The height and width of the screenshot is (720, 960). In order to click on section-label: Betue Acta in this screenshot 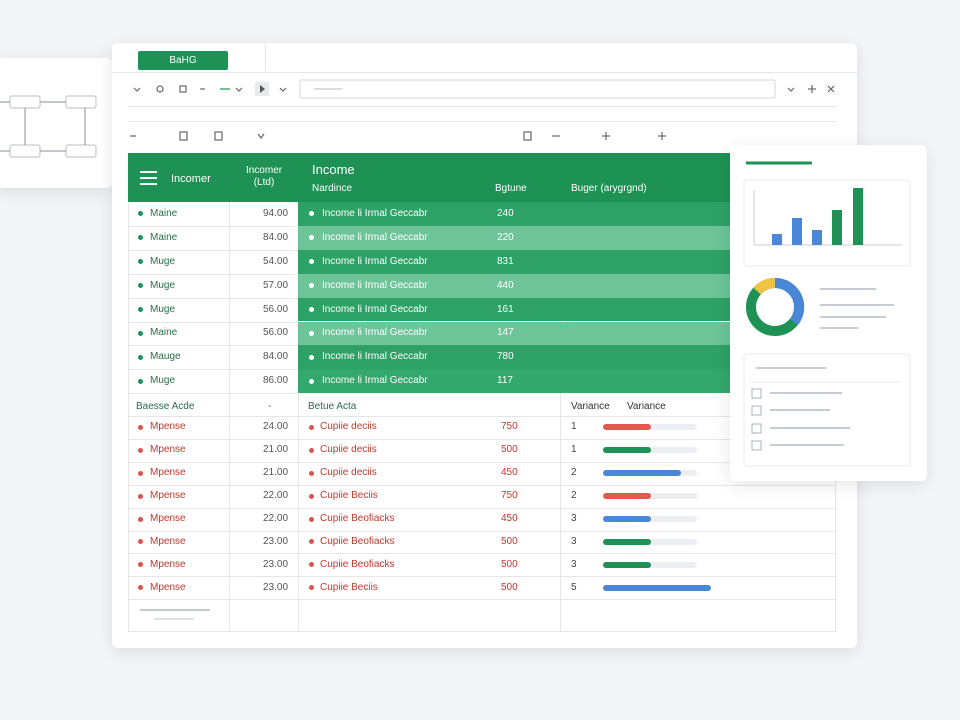, I will do `click(332, 406)`.